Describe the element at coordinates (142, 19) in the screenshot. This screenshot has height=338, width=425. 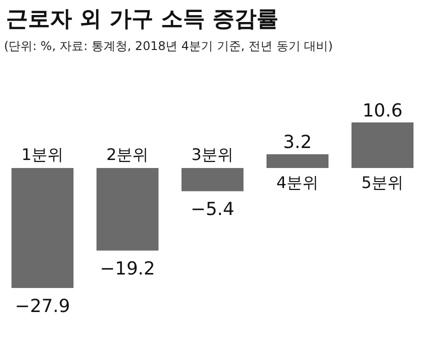
I see `title: 근로자 외 가구 소득 증감률` at that location.